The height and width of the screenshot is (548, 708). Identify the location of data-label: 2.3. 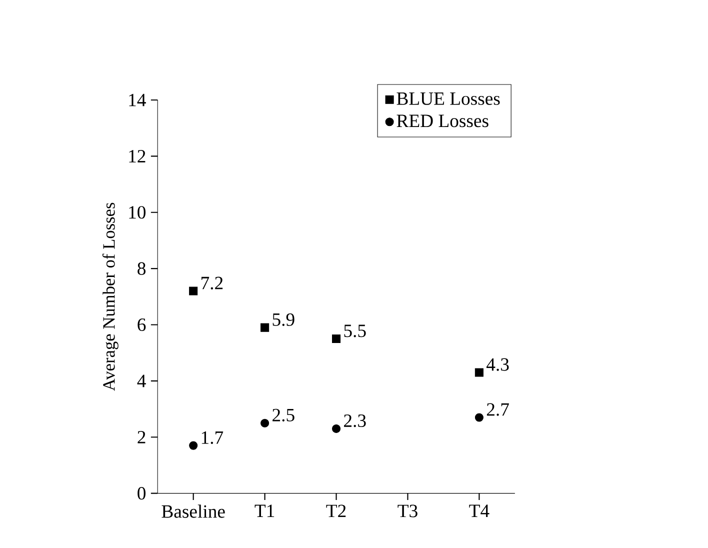
(355, 421).